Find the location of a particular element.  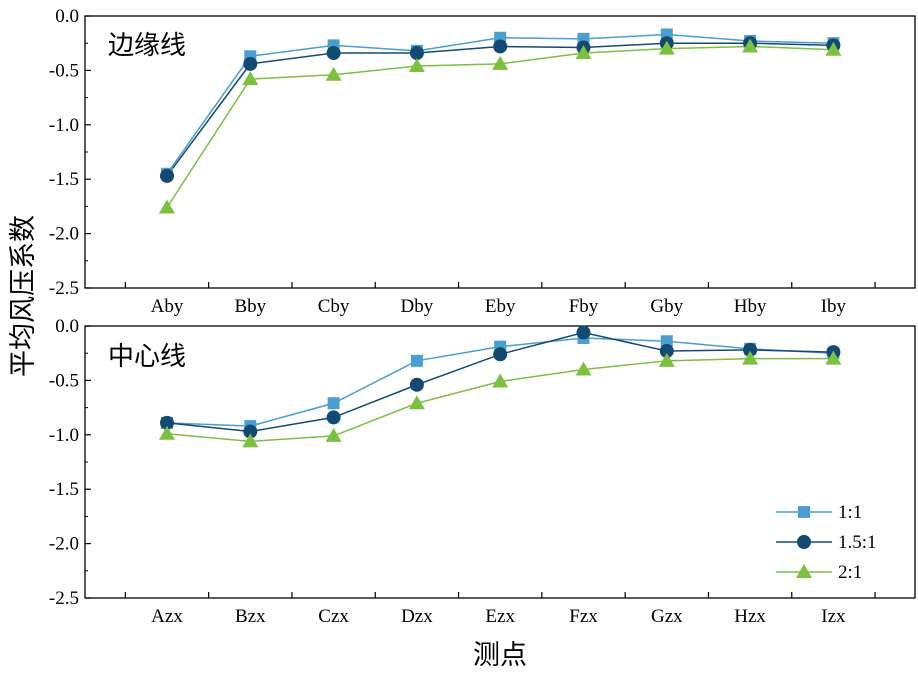

x-tick-label: Bby is located at coordinates (250, 306).